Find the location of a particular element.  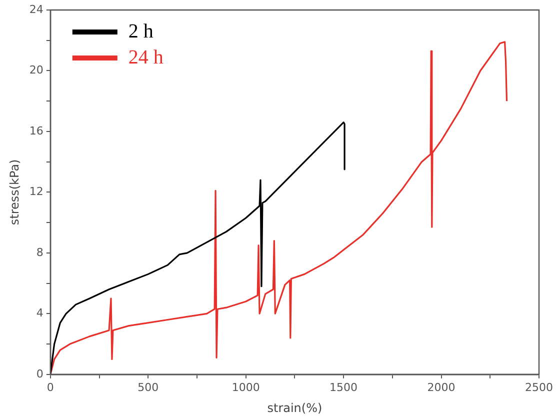

x-tick-label: 0 is located at coordinates (50, 387).